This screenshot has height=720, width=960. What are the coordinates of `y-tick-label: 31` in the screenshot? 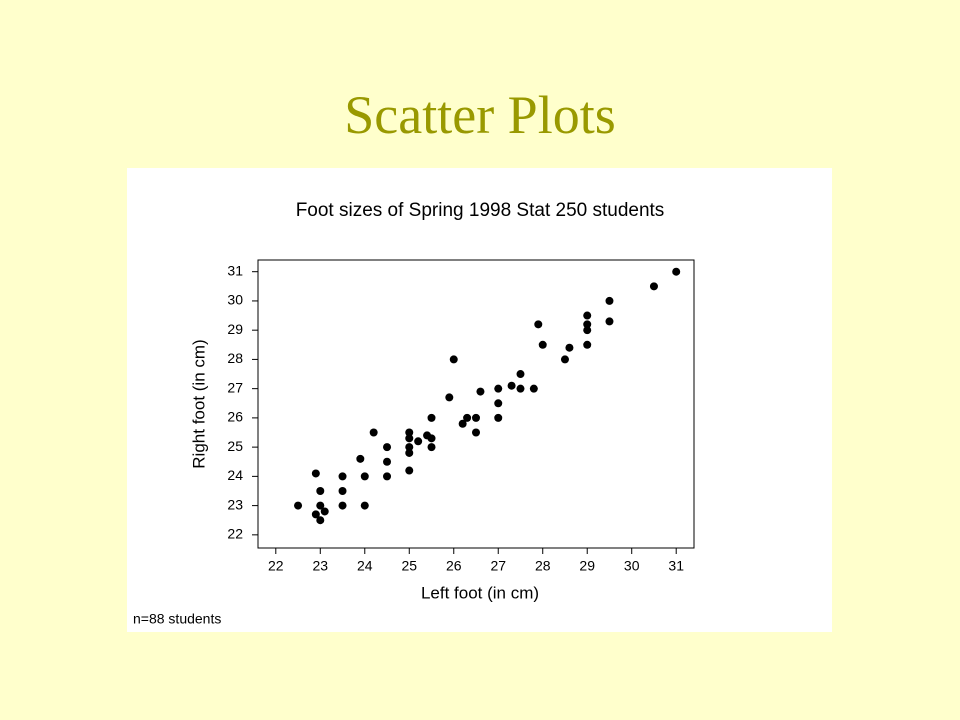 It's located at (235, 270).